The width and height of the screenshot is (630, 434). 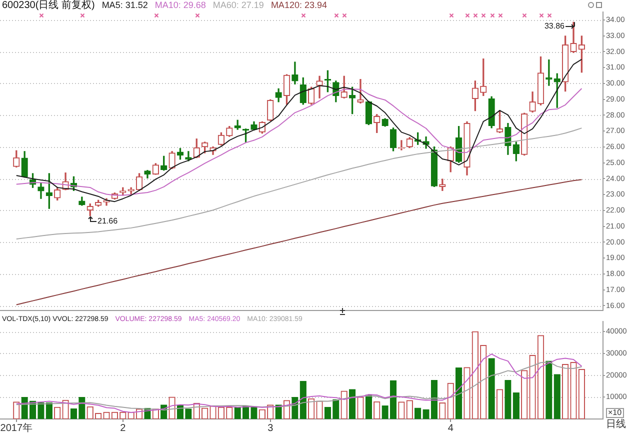 I want to click on annotation: 33.86, so click(x=555, y=26).